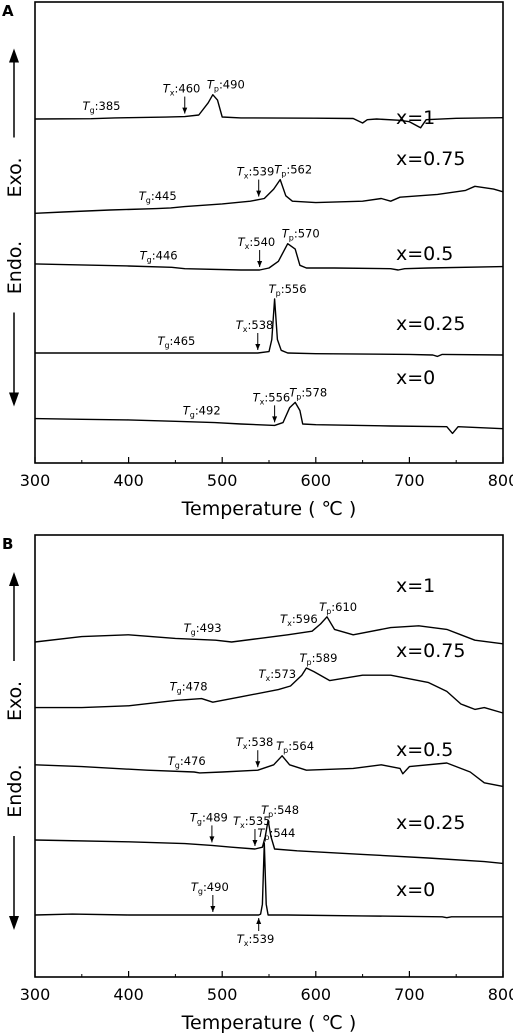 The height and width of the screenshot is (1035, 513). Describe the element at coordinates (202, 412) in the screenshot. I see `temperature-annotation: Tg:492` at that location.